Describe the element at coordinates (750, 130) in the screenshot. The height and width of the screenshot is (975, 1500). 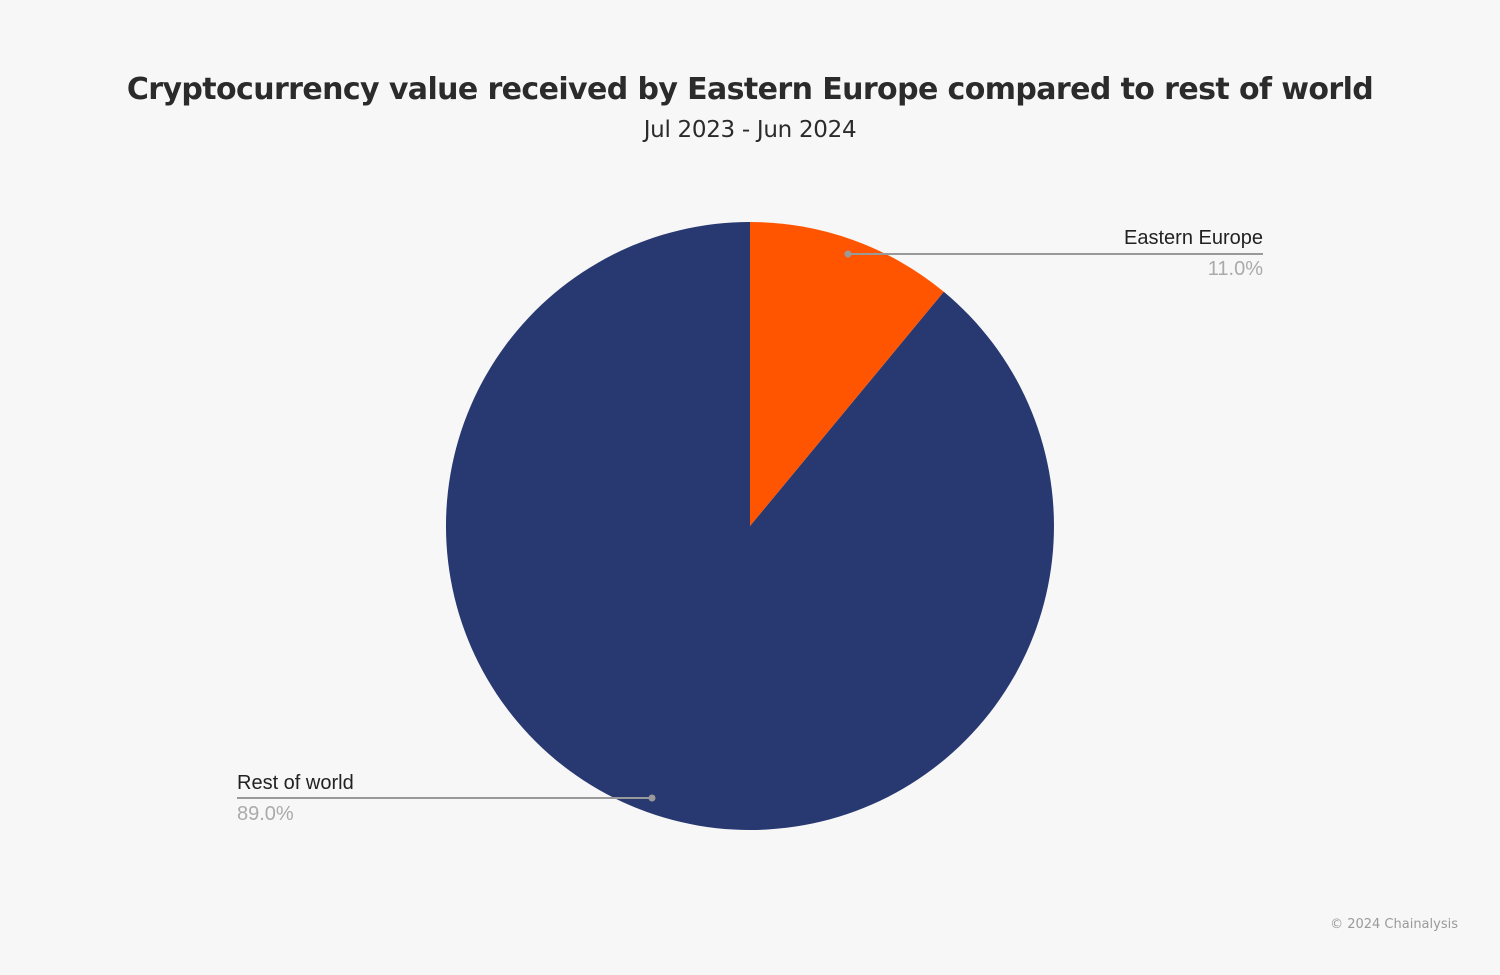
I see `chart-subtitle: Jul 2023 - Jun 2024` at that location.